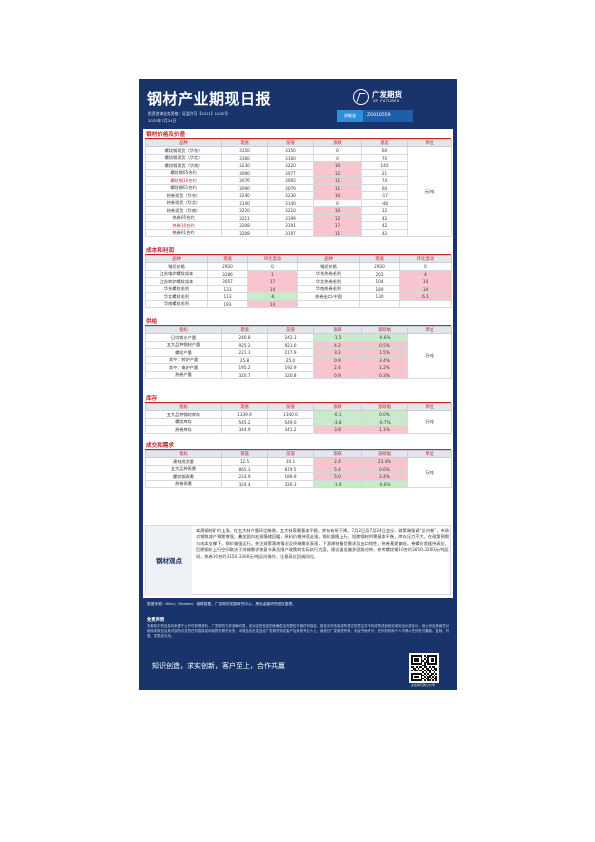  I want to click on table-row: 螺纹钢05合约 3090 3077 12 21, so click(298, 173).